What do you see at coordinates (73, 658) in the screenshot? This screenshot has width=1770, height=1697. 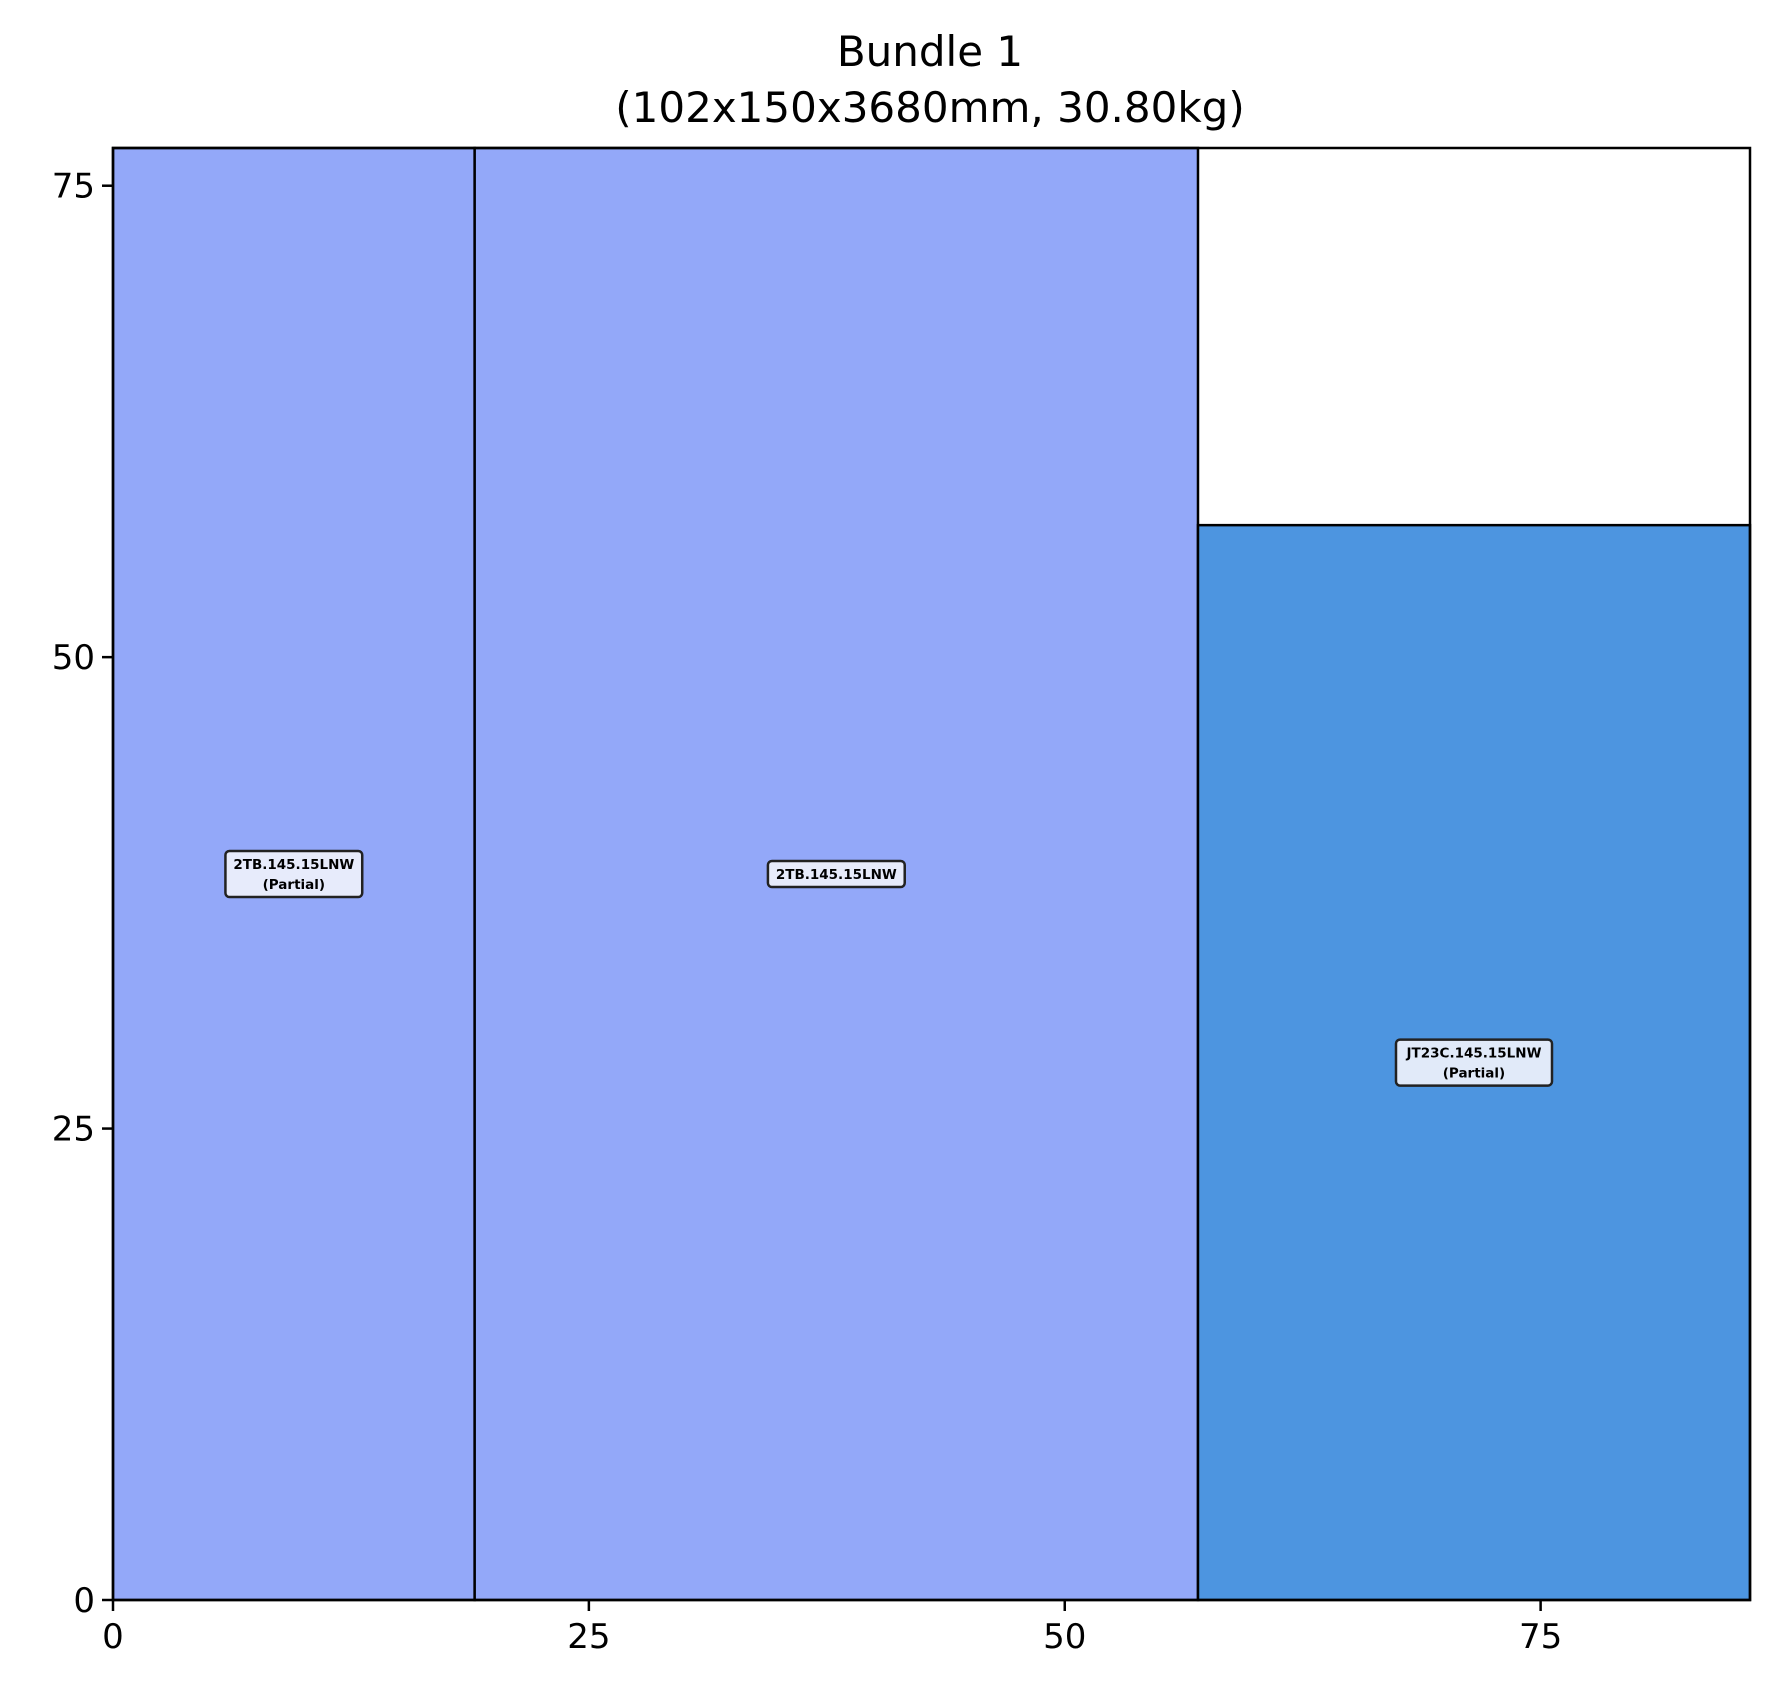 I see `y-tick-label: 50` at bounding box center [73, 658].